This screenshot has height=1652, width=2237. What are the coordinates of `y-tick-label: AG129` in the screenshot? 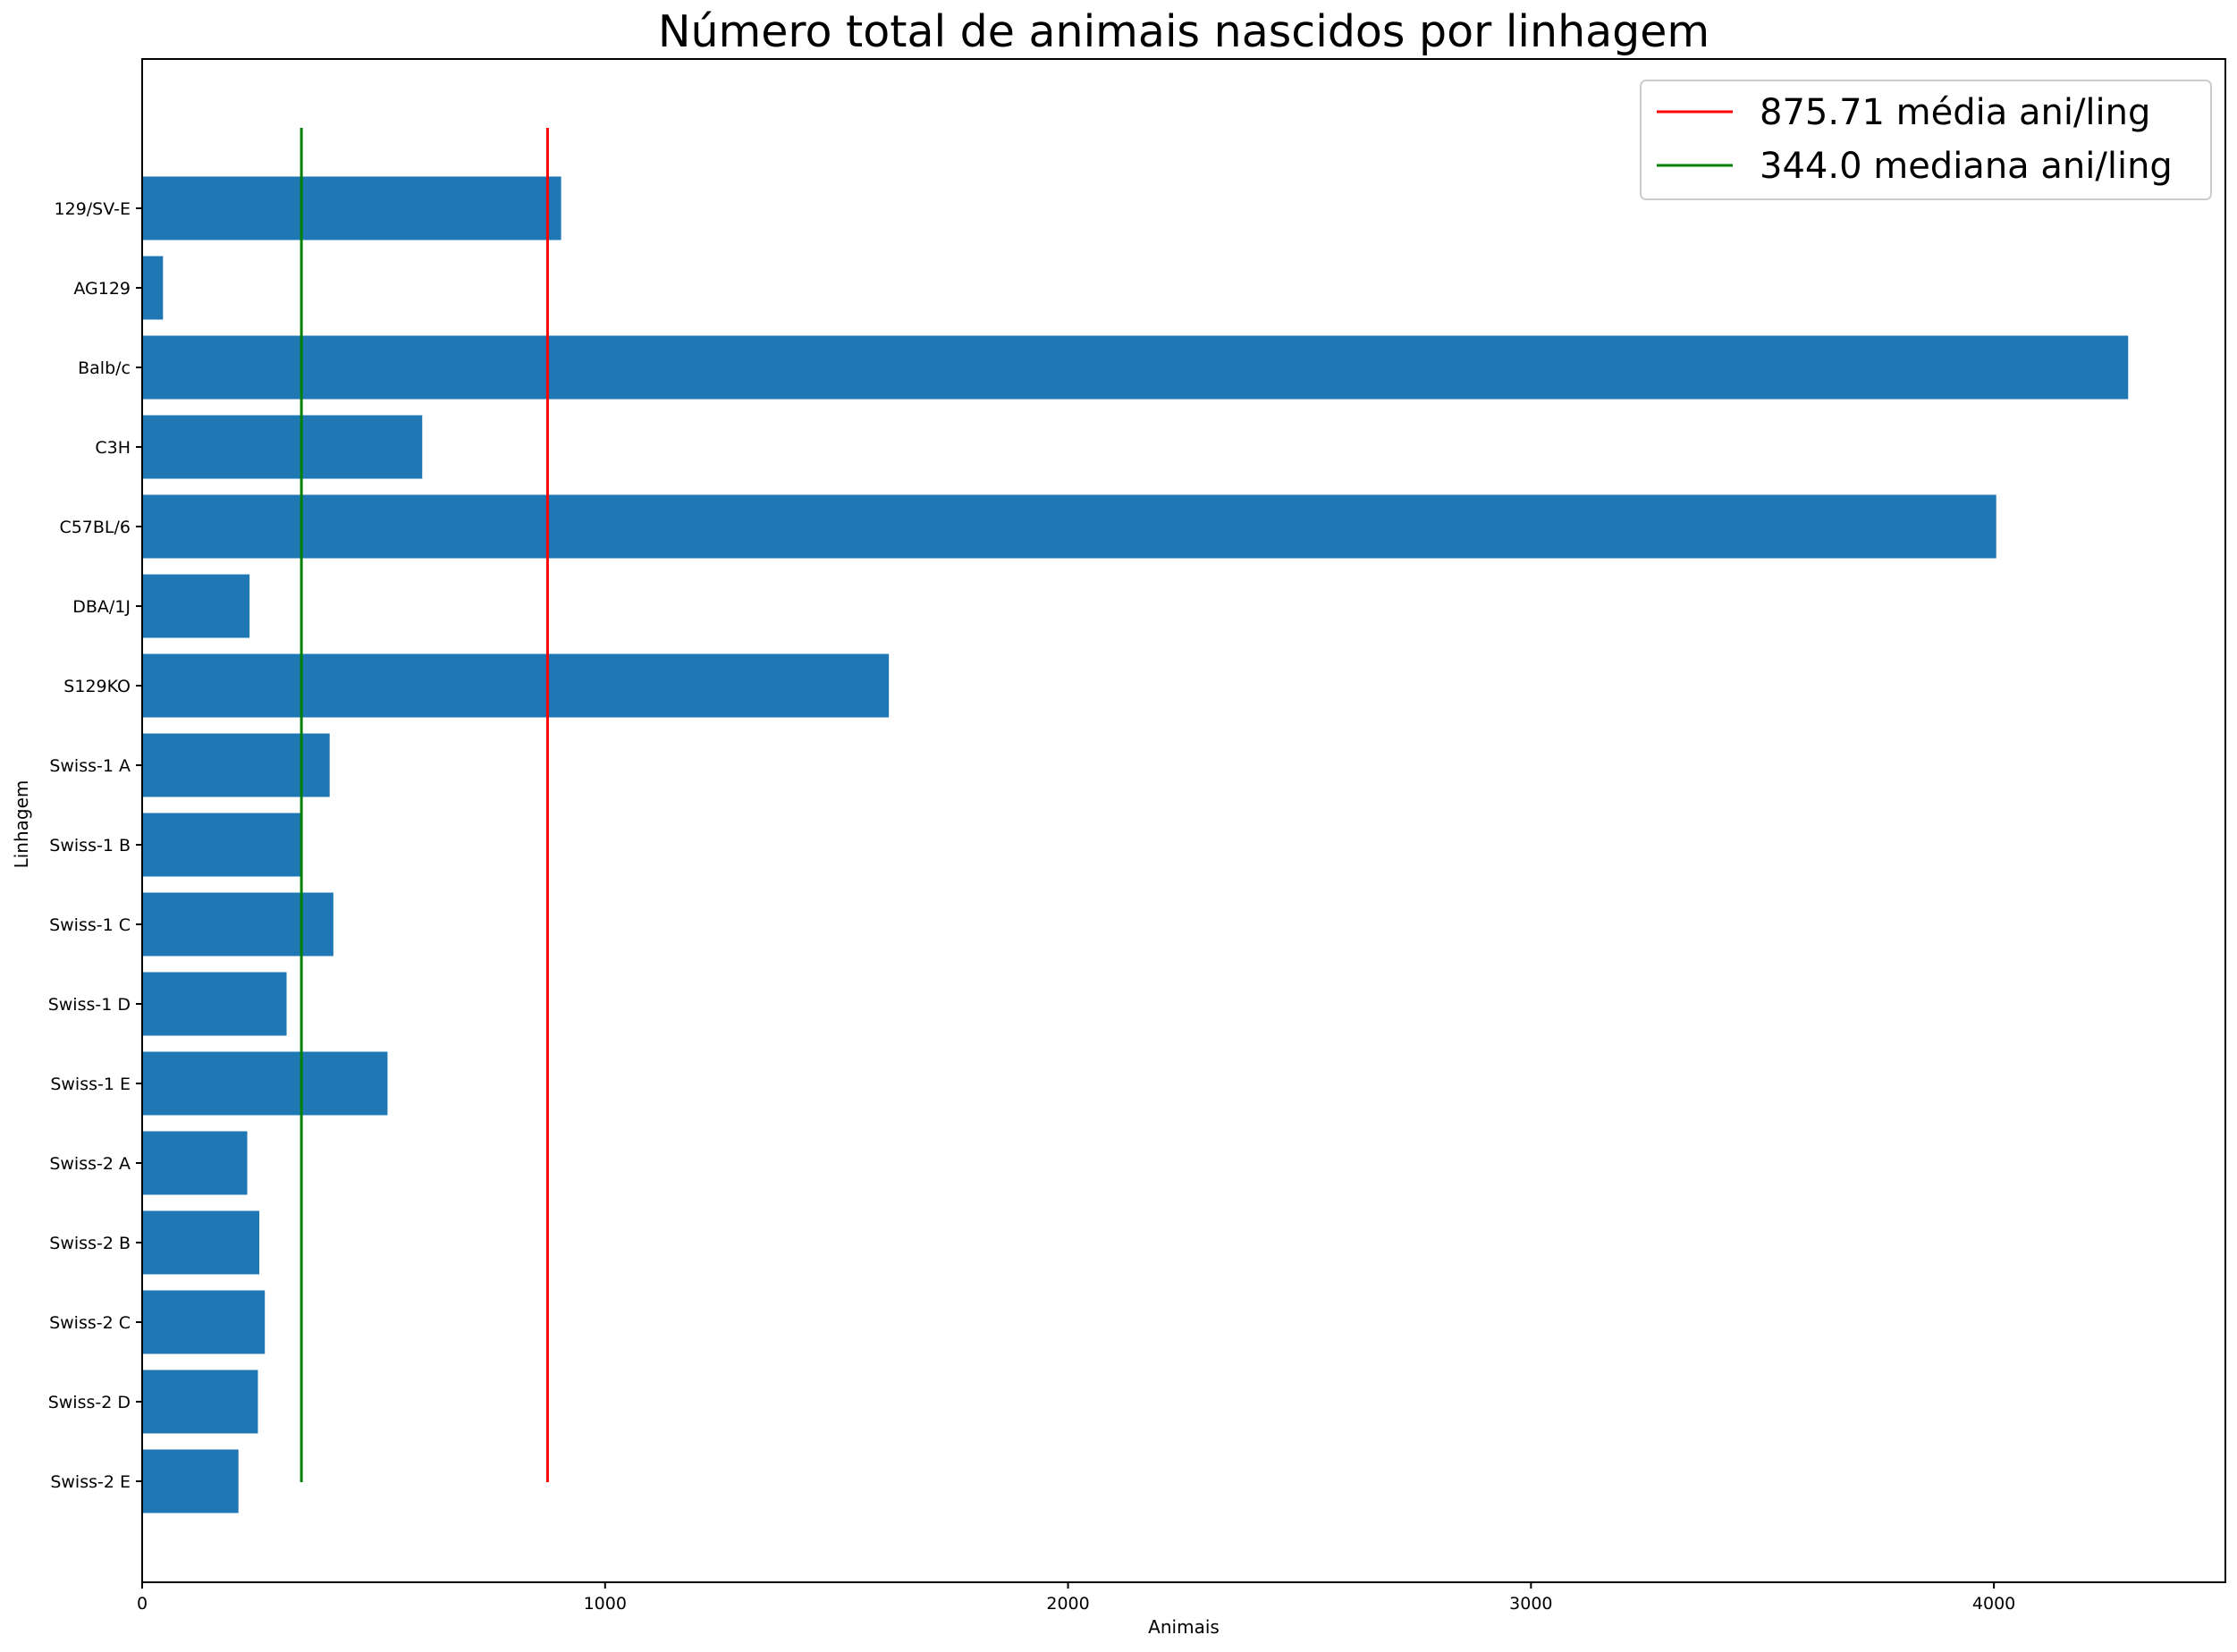 It's located at (102, 289).